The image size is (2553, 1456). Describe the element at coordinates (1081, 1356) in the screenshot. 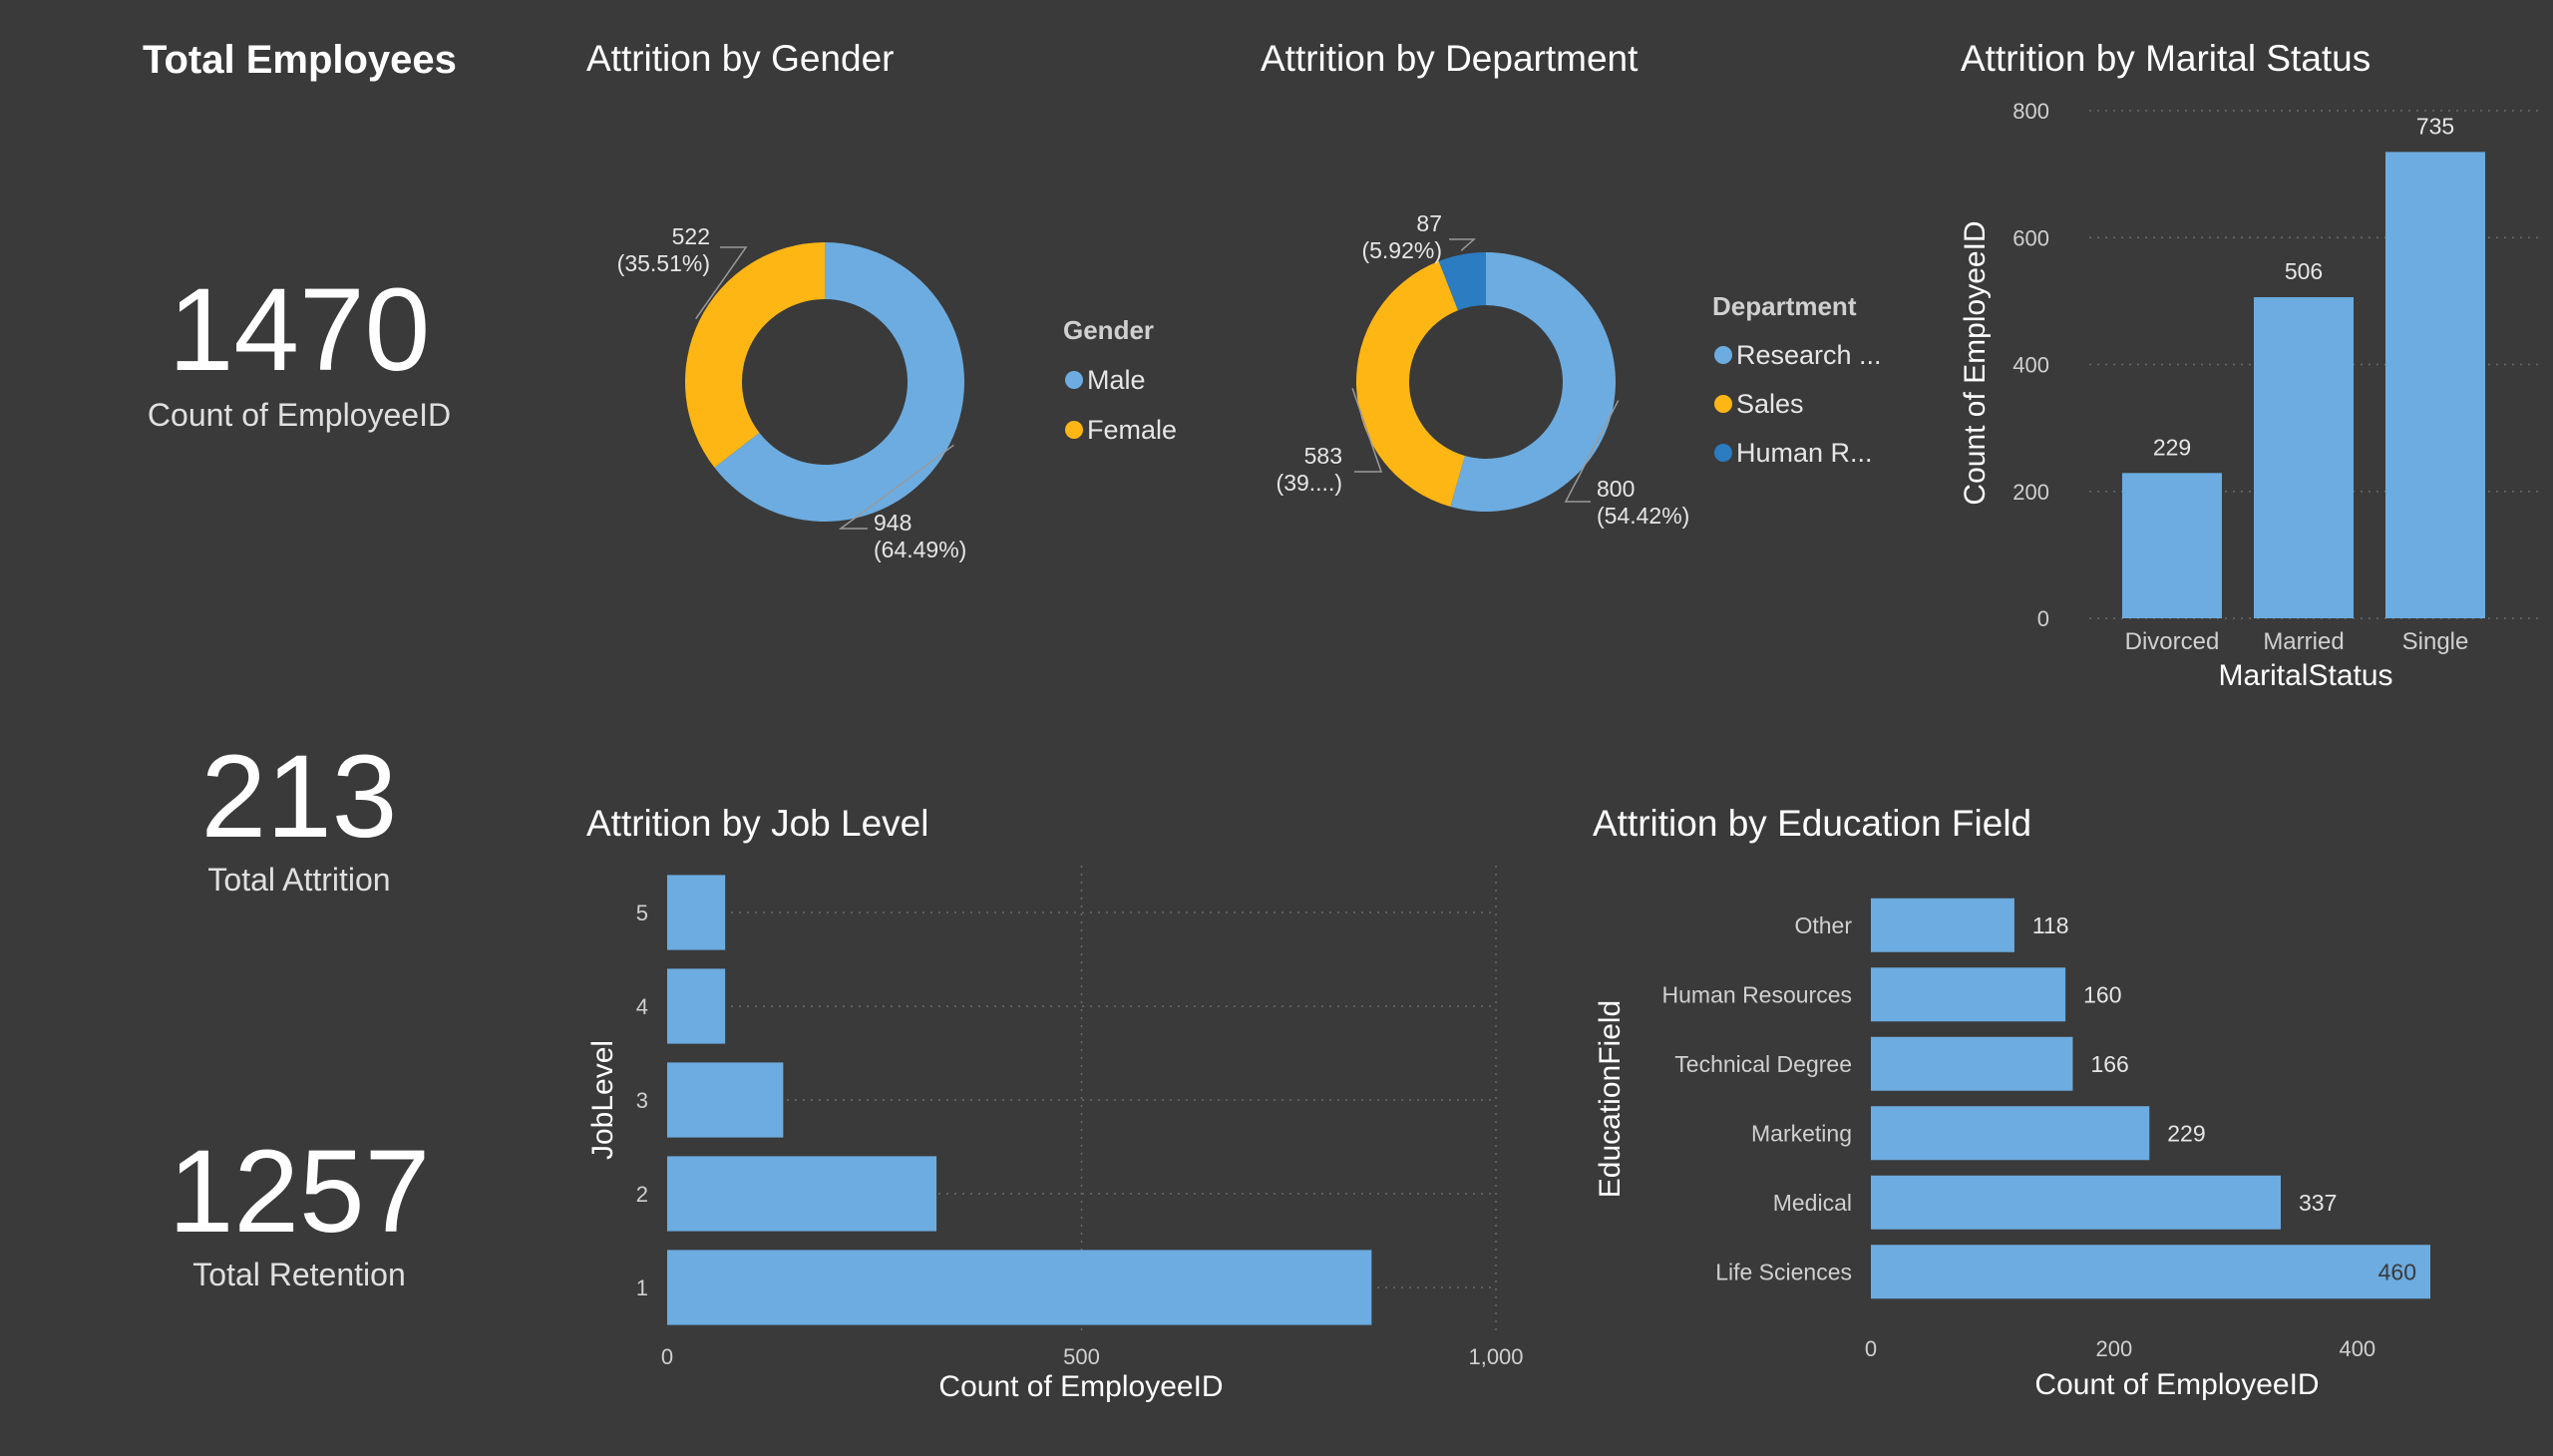

I see `joblevel-x-tick-label: 500` at that location.